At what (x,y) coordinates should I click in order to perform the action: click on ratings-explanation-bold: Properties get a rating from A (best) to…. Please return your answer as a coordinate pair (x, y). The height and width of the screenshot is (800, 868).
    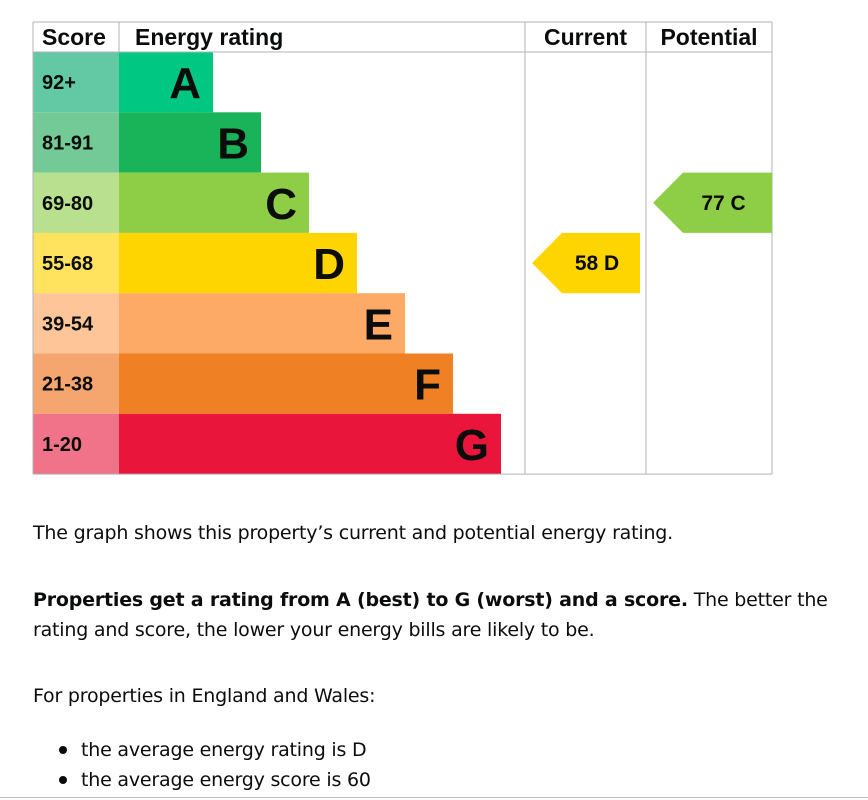
    Looking at the image, I should click on (360, 600).